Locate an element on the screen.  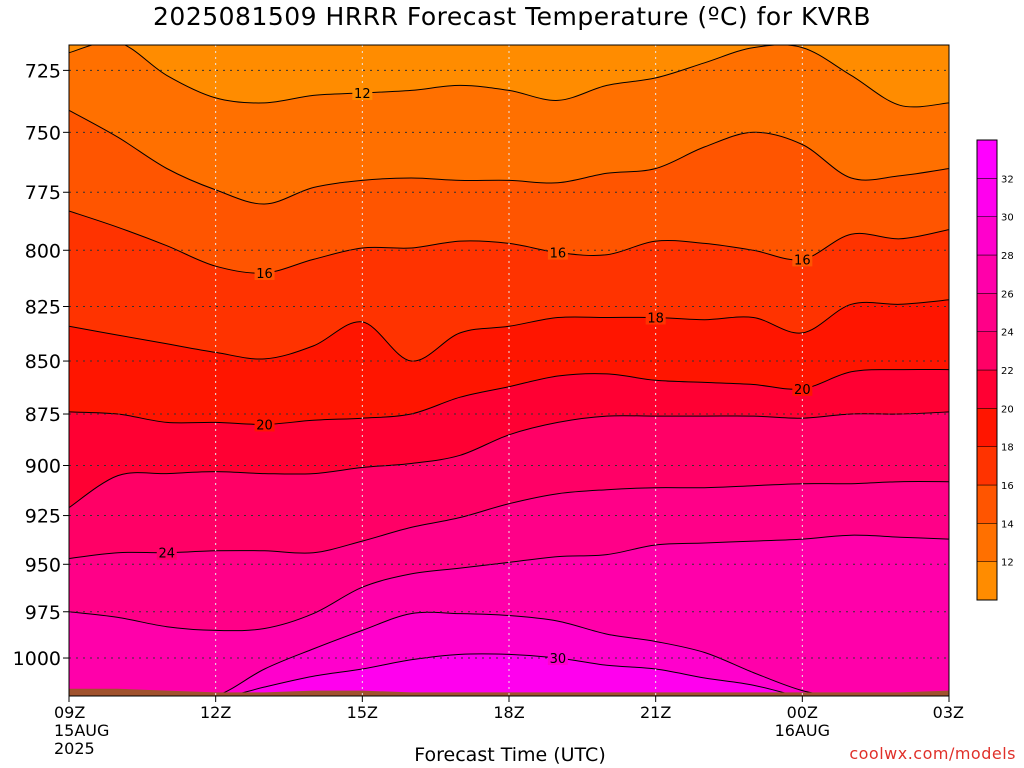
x-tick-sublabel-15AUG: 15AUG is located at coordinates (81, 730).